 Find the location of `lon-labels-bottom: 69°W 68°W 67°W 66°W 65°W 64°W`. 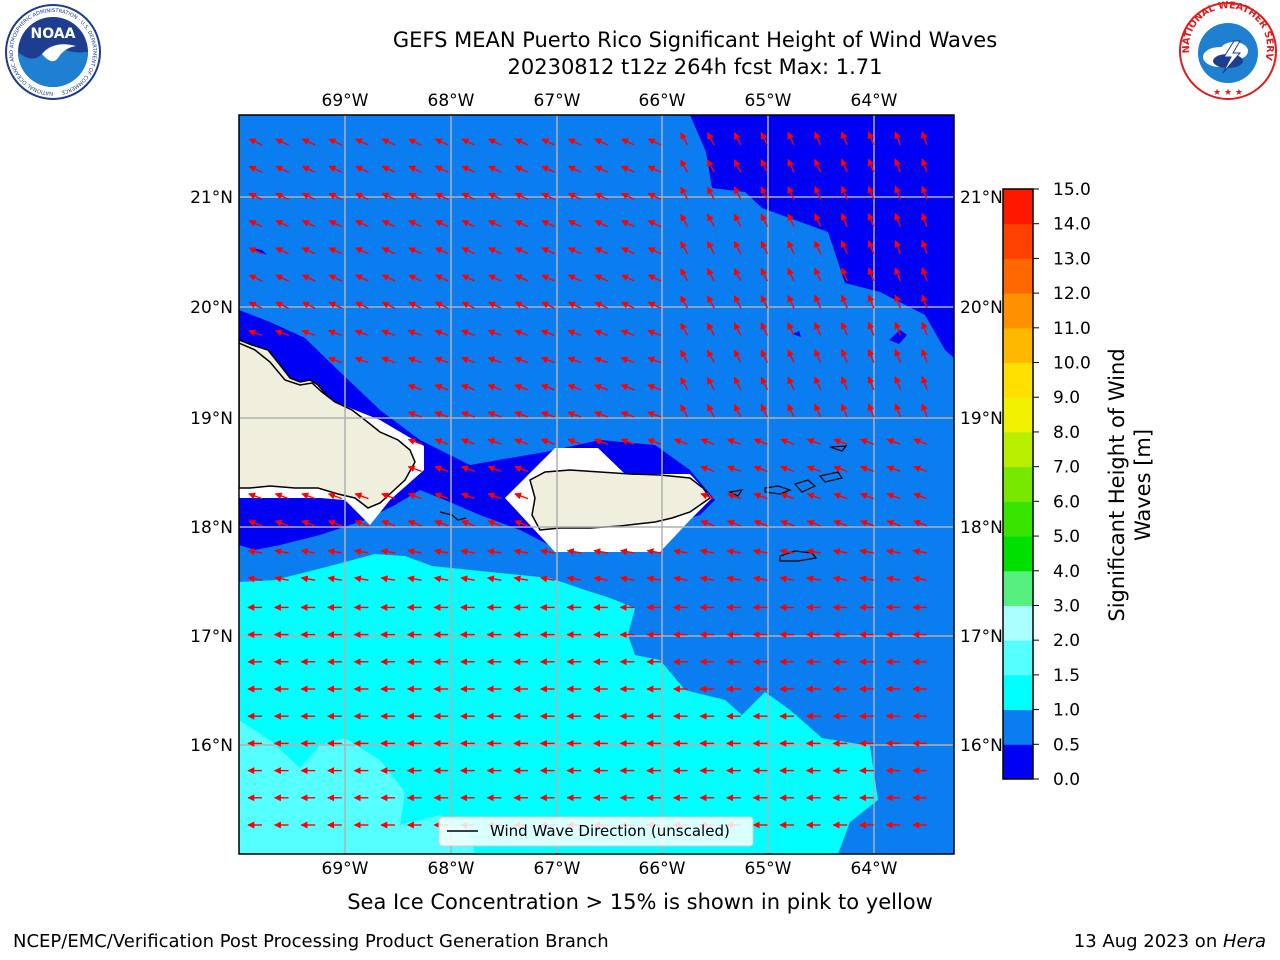

lon-labels-bottom: 69°W 68°W 67°W 66°W 65°W 64°W is located at coordinates (610, 869).